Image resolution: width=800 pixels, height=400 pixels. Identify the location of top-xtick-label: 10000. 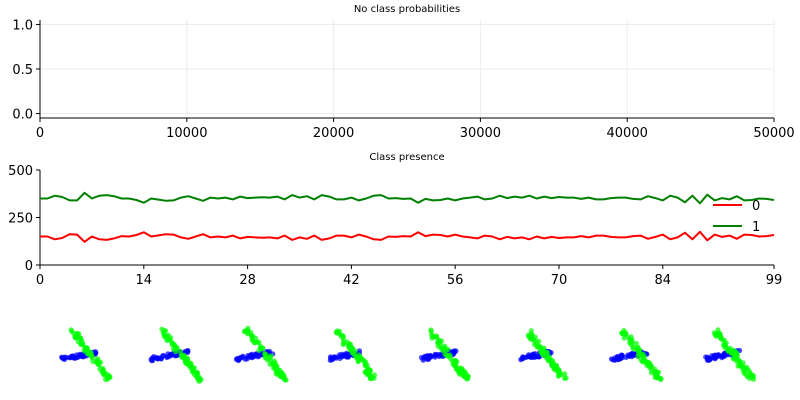
(186, 133).